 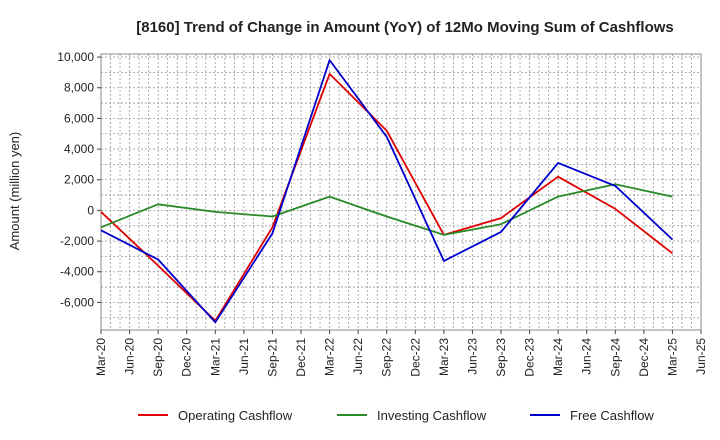 What do you see at coordinates (244, 356) in the screenshot?
I see `x-tick-label: Jun-21` at bounding box center [244, 356].